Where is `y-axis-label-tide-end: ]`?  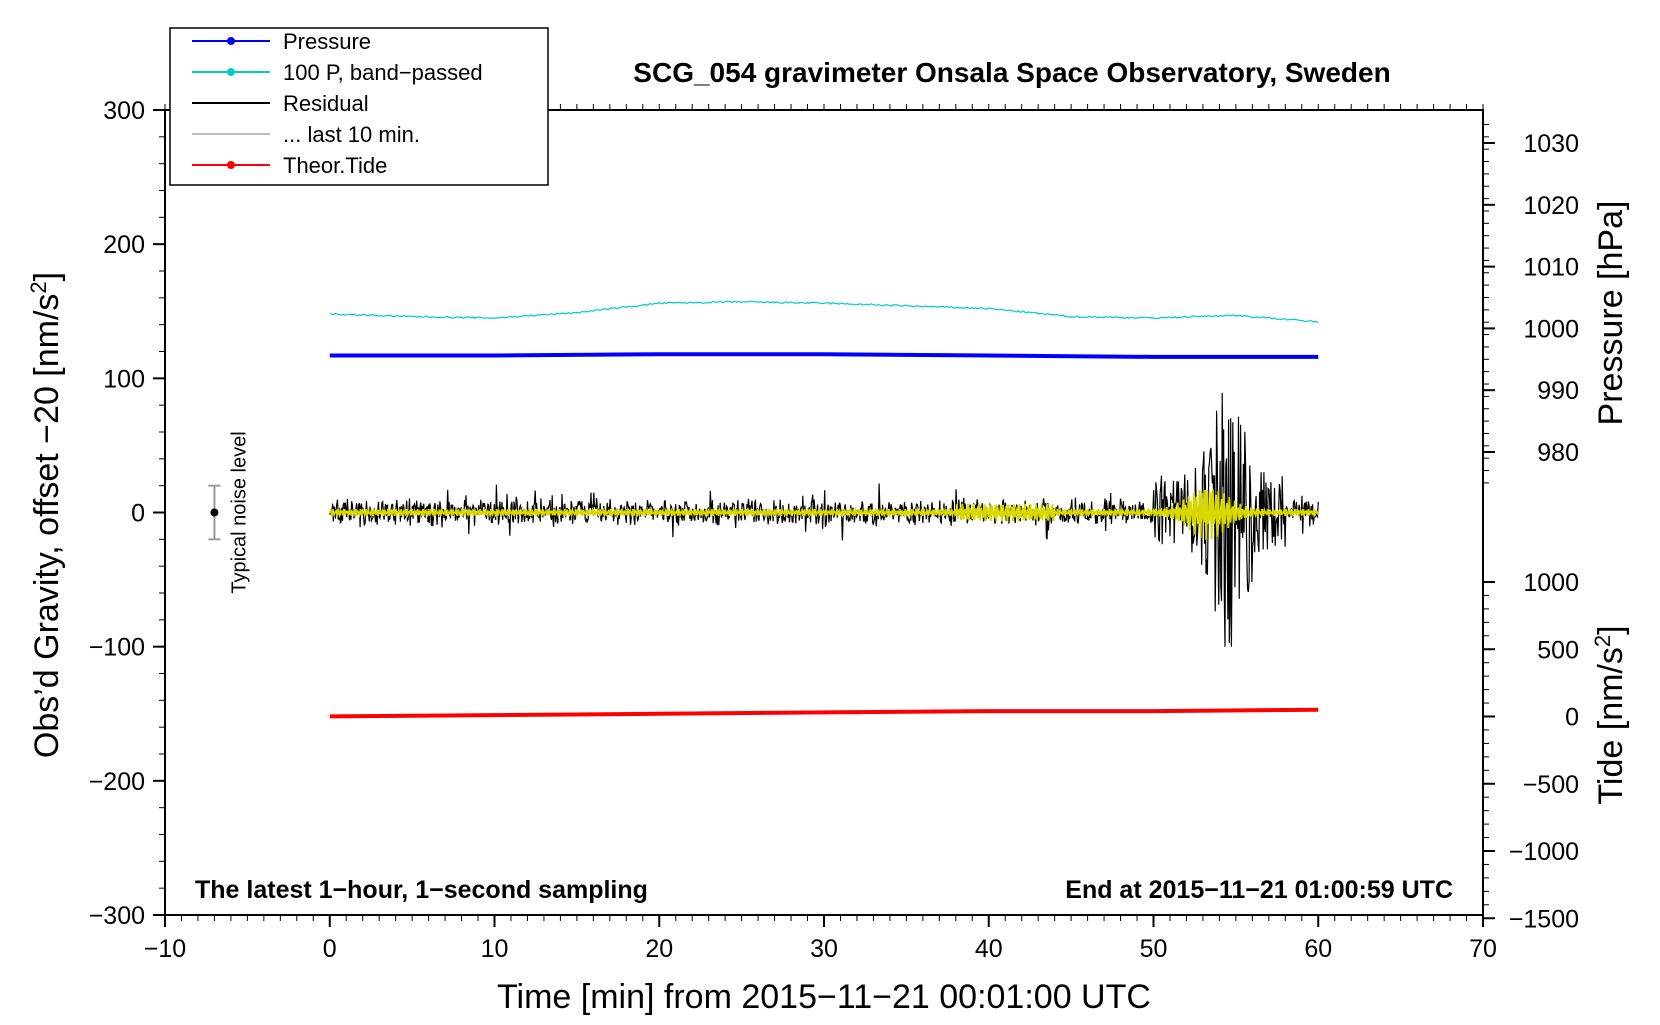
y-axis-label-tide-end: ] is located at coordinates (1611, 629).